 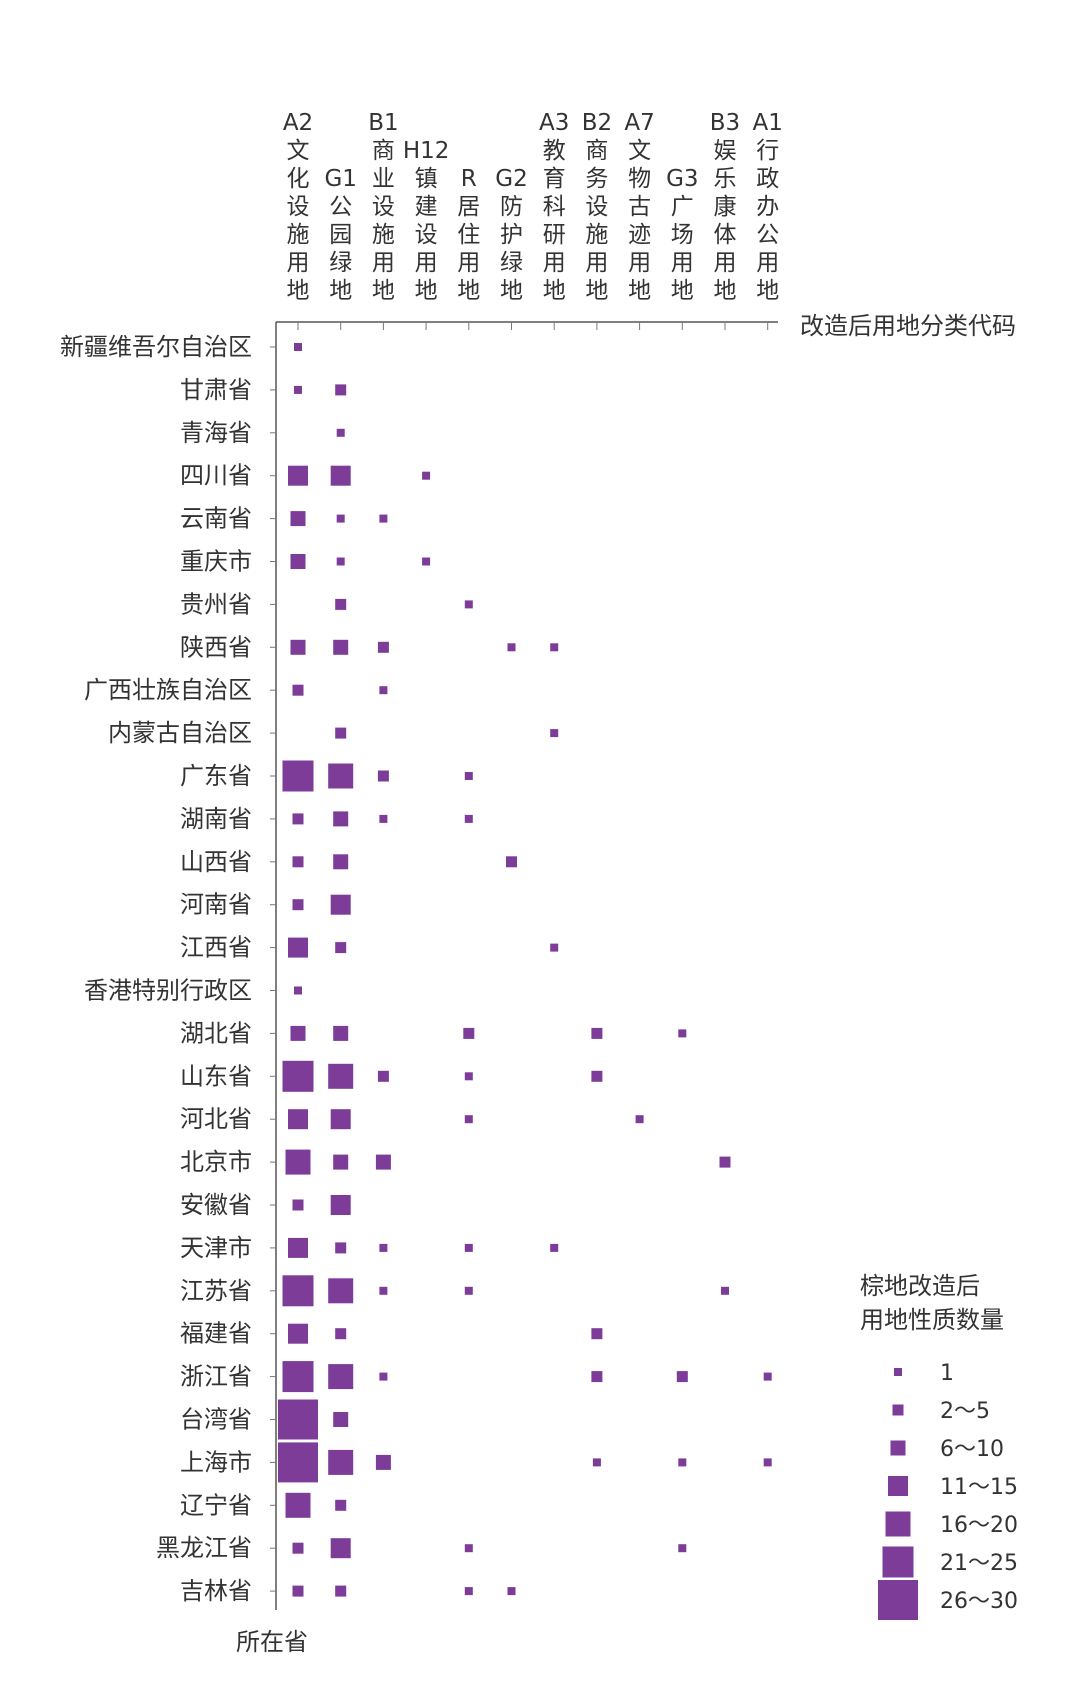 I want to click on column-label-line: B2, so click(x=597, y=123).